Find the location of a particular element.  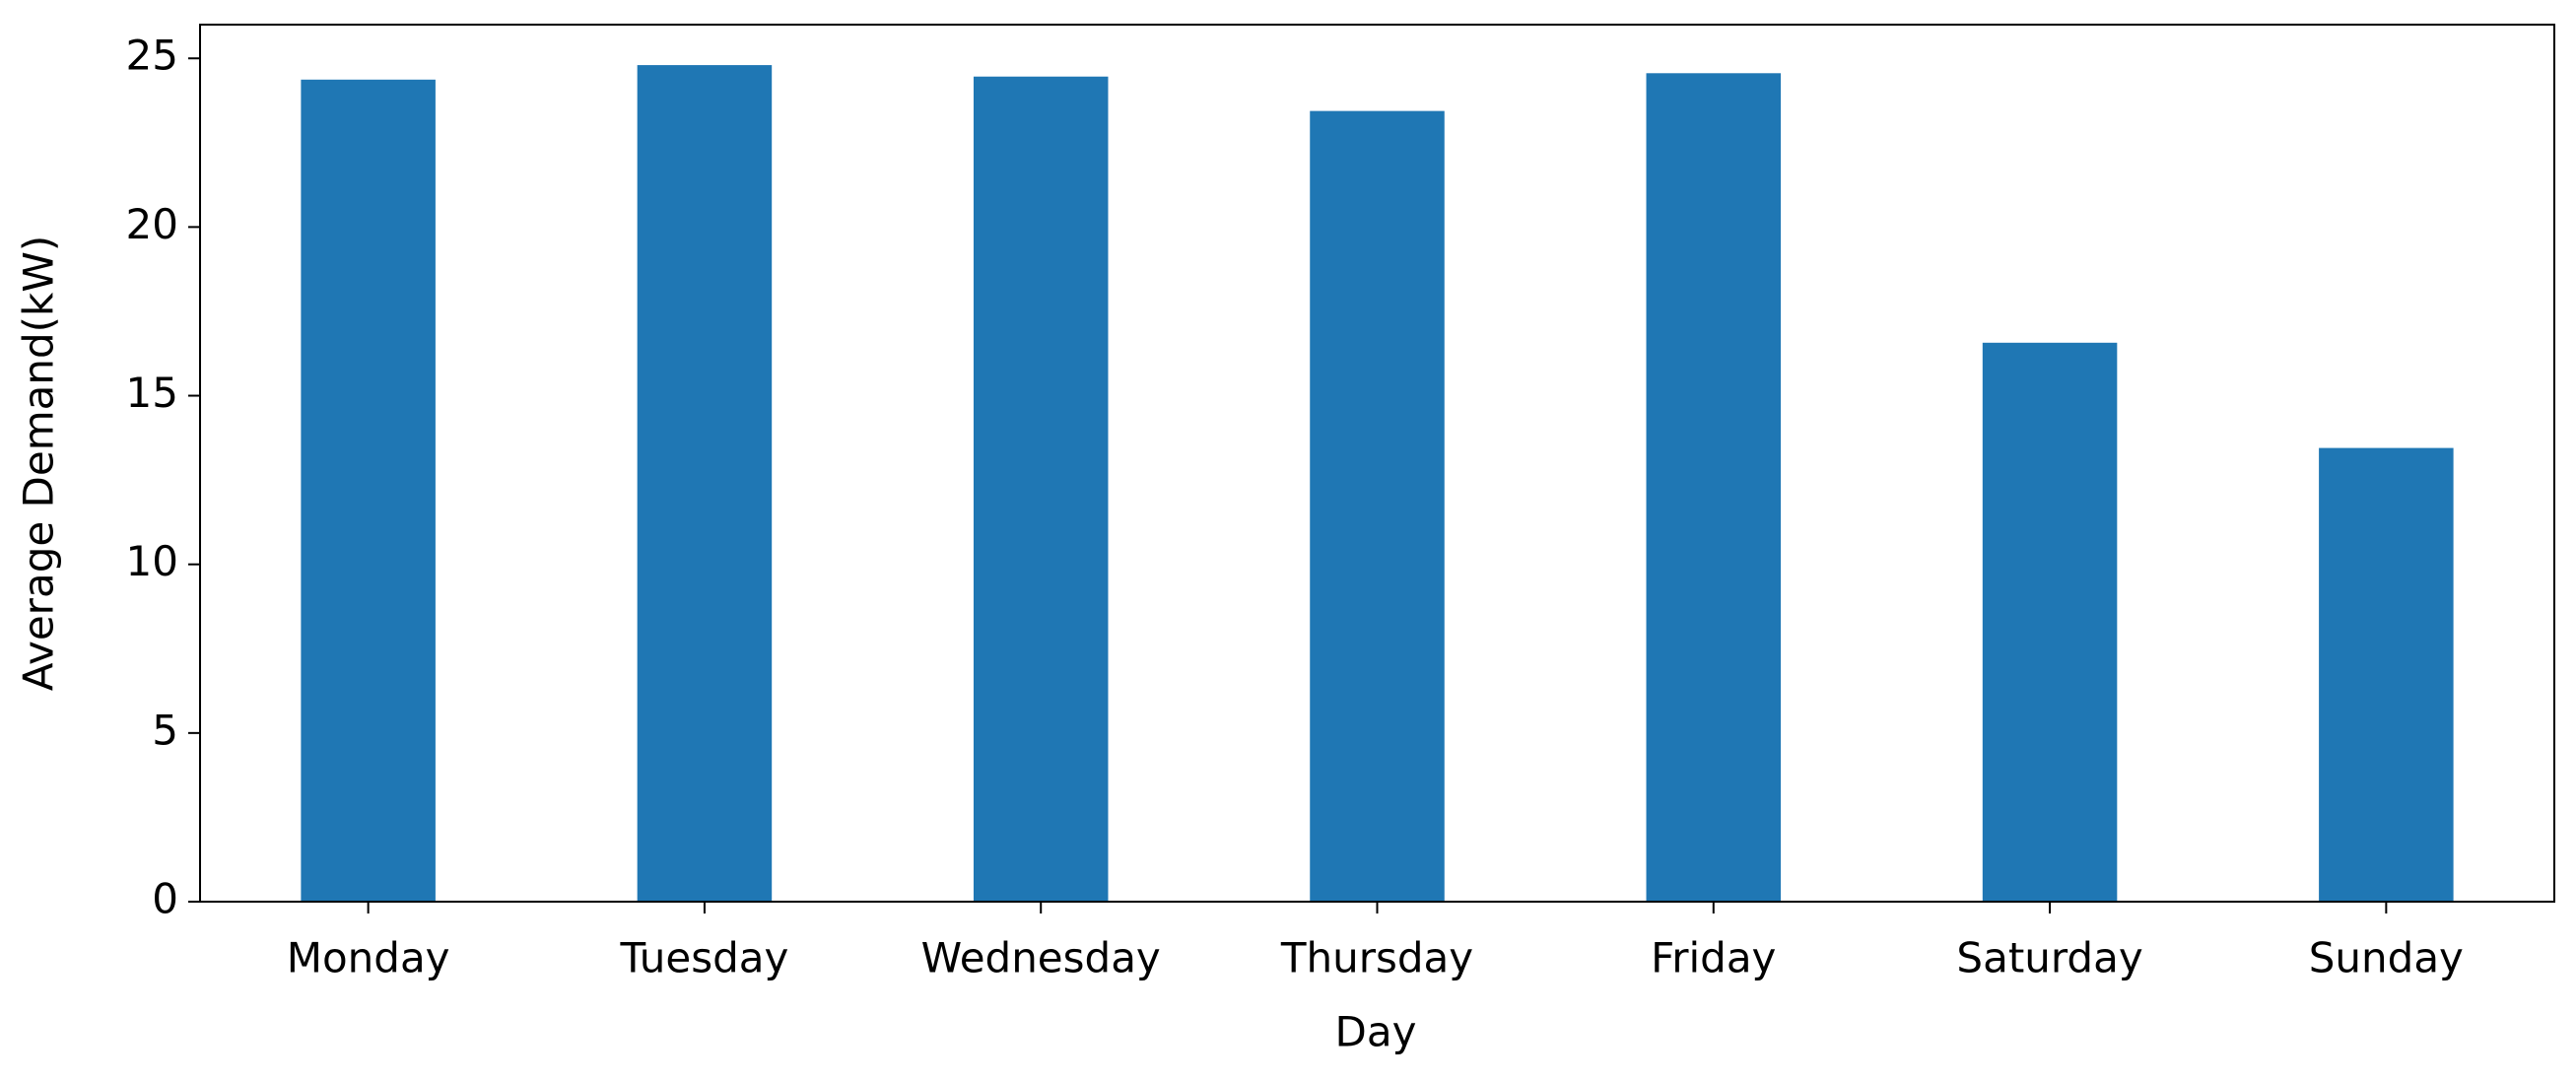

y-tick-label: 10 is located at coordinates (152, 561).